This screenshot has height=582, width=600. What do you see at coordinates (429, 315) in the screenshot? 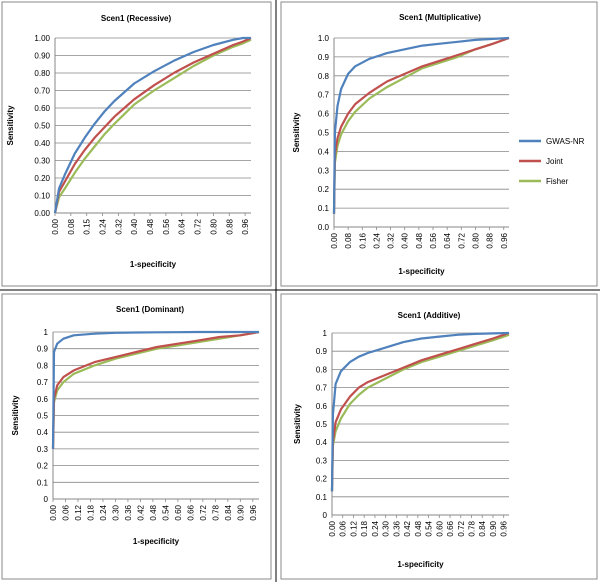
I see `chart-title: Scen1 (Additive)` at bounding box center [429, 315].